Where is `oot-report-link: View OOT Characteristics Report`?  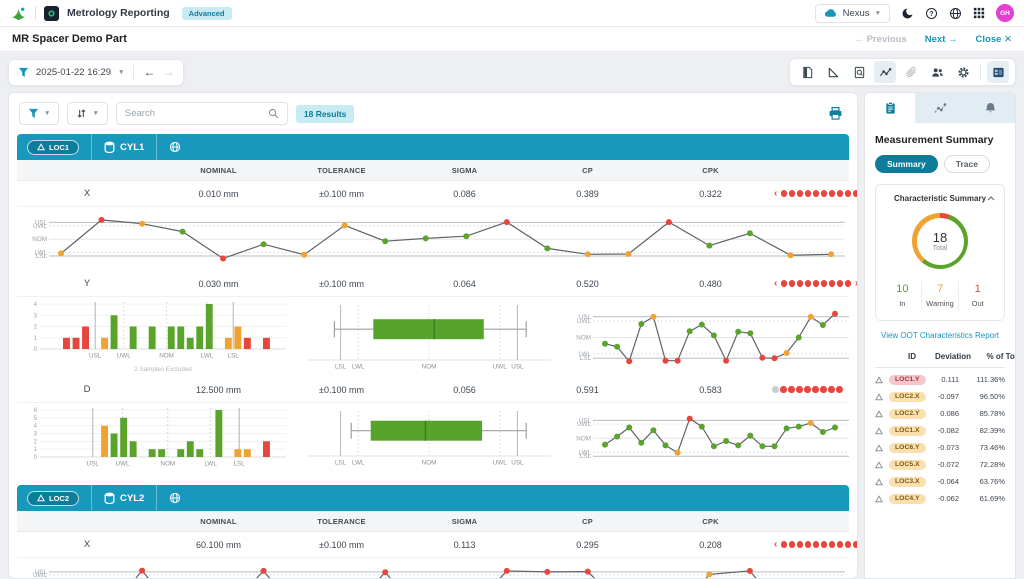 oot-report-link: View OOT Characteristics Report is located at coordinates (940, 335).